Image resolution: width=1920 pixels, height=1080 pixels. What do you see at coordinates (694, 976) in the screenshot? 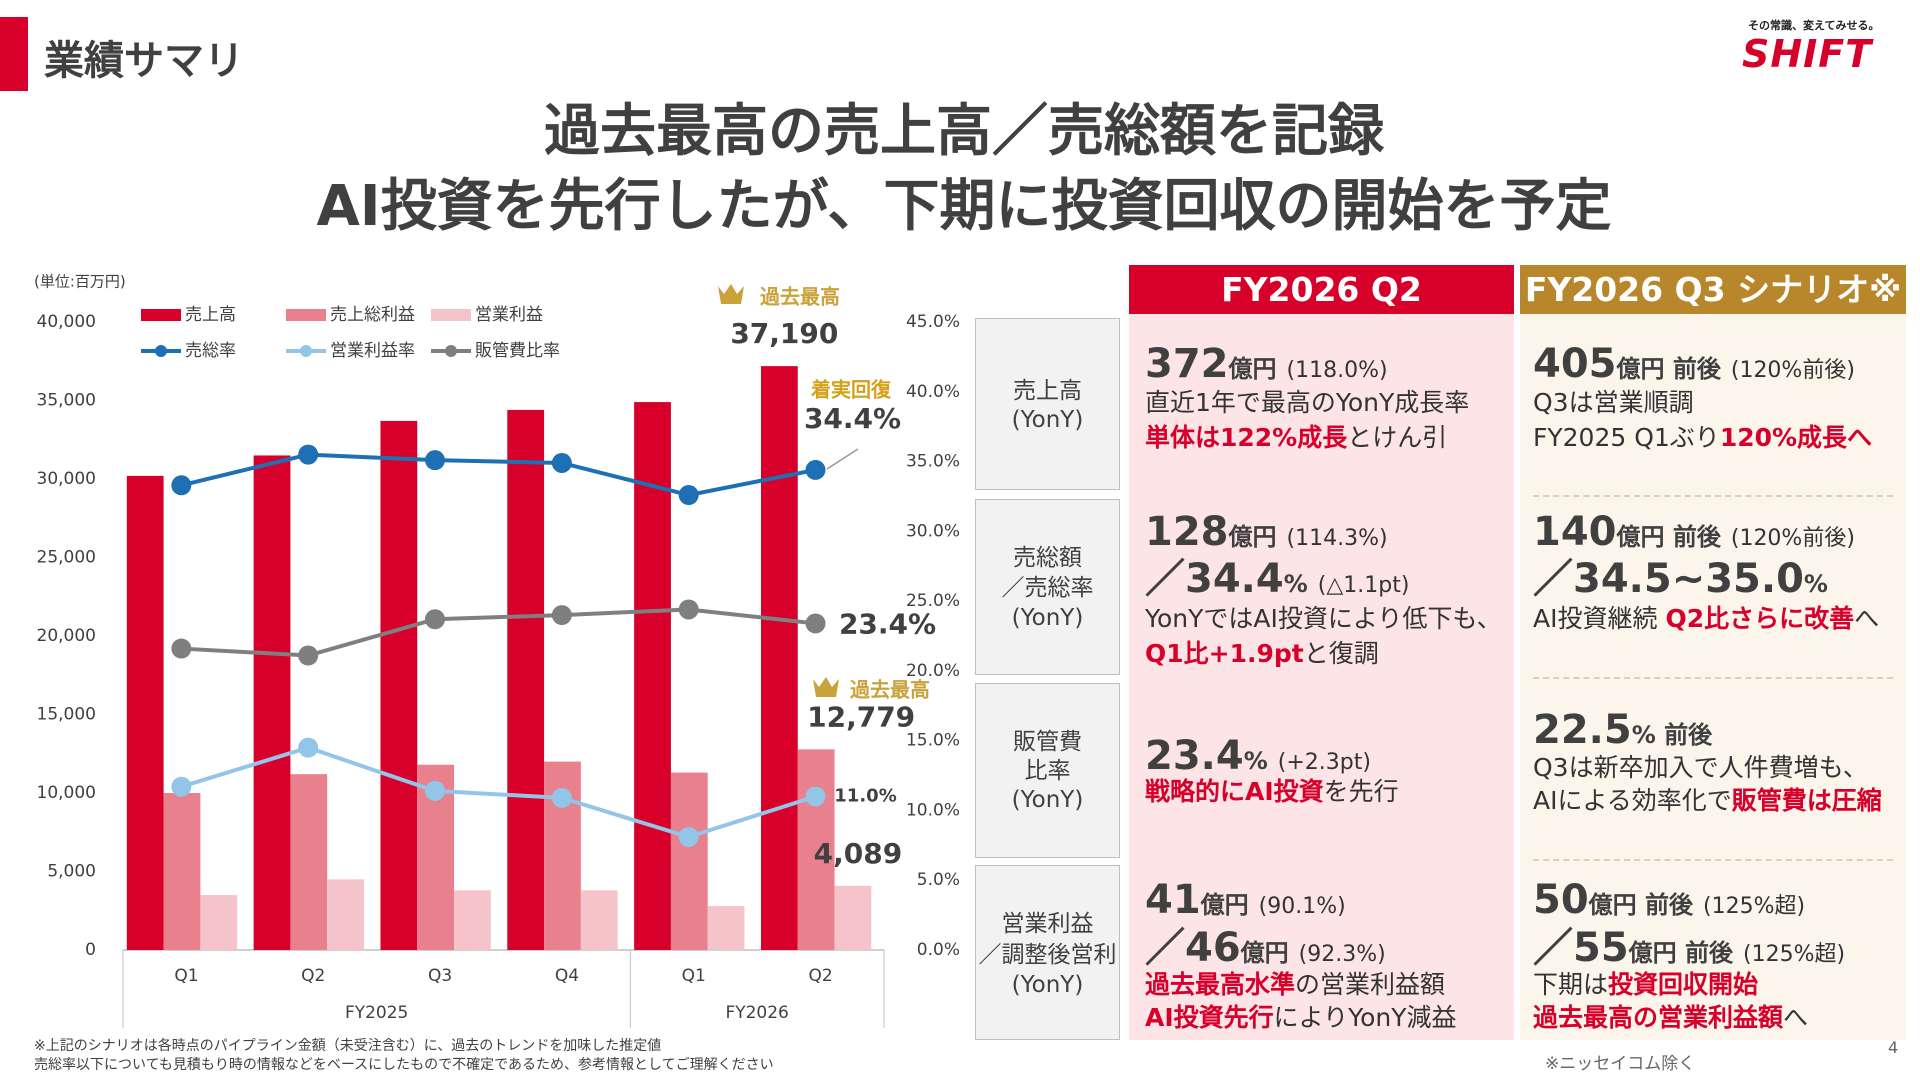
I see `x-tick-label: Q1` at bounding box center [694, 976].